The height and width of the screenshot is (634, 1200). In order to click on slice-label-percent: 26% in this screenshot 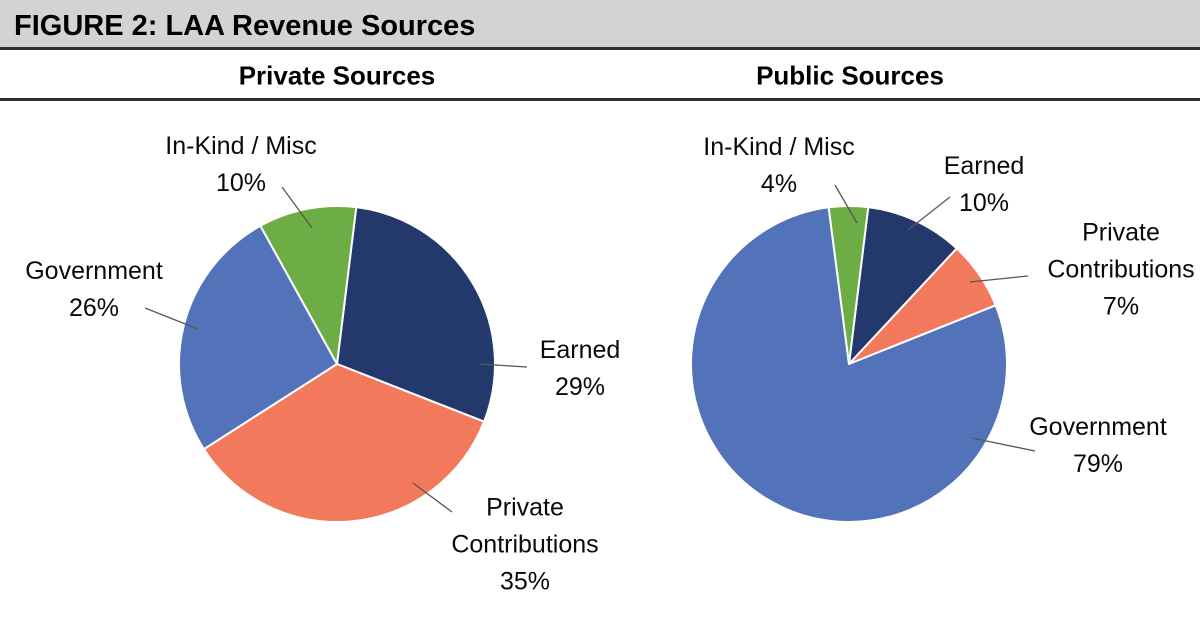, I will do `click(94, 308)`.